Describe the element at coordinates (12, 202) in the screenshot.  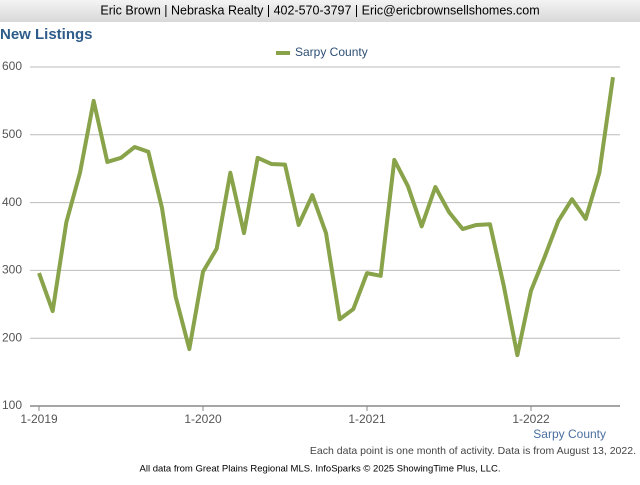
I see `y-tick-label: 400` at that location.